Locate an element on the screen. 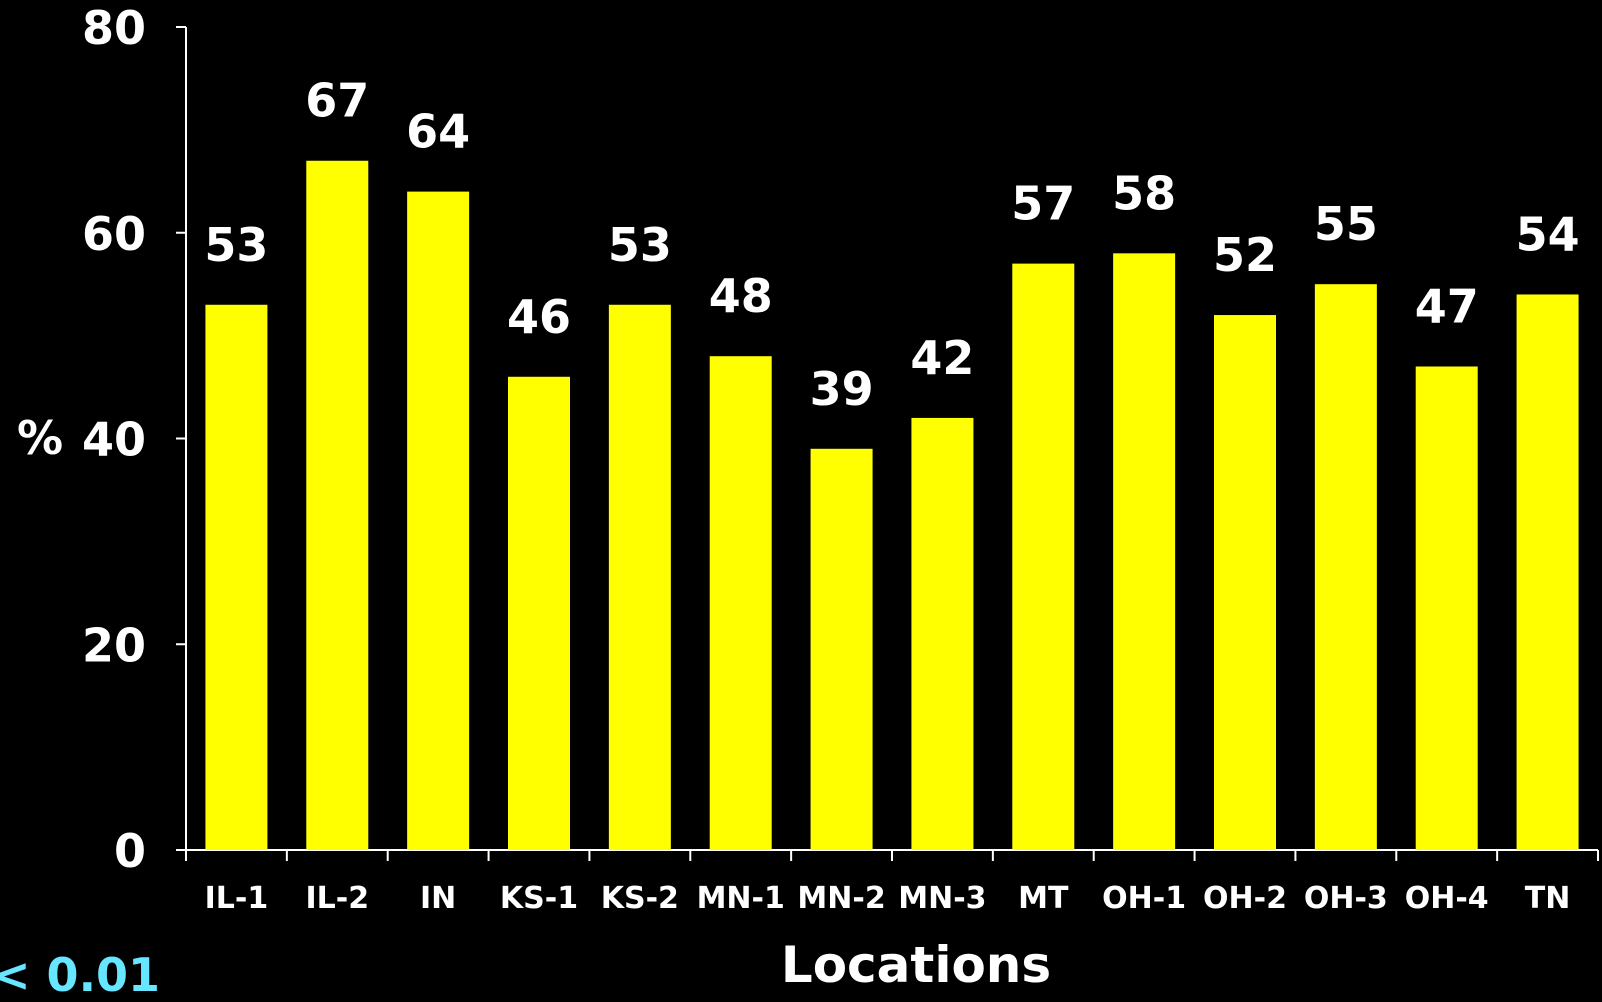 This screenshot has height=1002, width=1602. data-label: 39 is located at coordinates (842, 389).